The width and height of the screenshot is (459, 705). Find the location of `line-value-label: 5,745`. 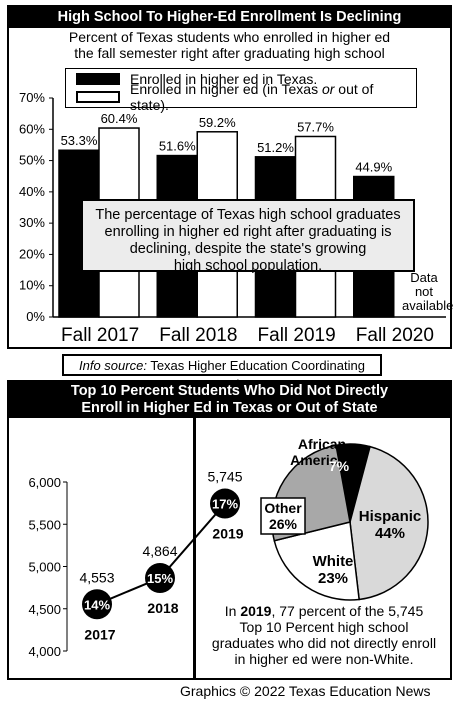

line-value-label: 5,745 is located at coordinates (224, 477).